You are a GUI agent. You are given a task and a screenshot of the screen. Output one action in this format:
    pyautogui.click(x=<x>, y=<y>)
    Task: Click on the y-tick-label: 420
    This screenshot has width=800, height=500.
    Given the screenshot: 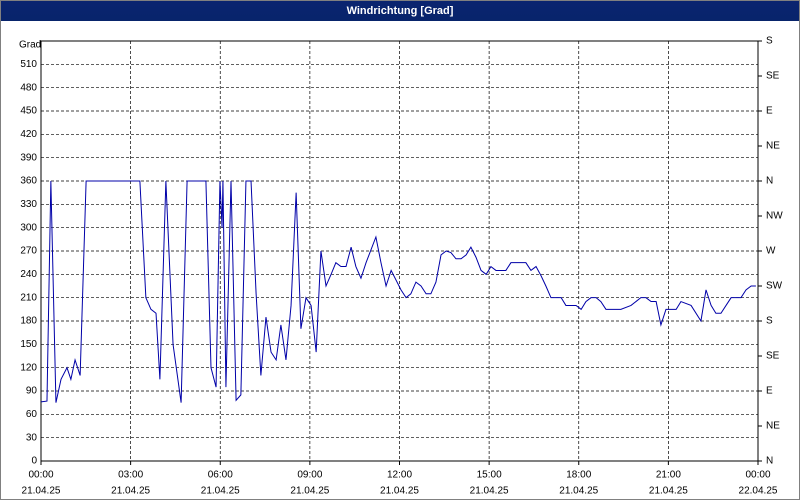 What is the action you would take?
    pyautogui.click(x=28, y=134)
    